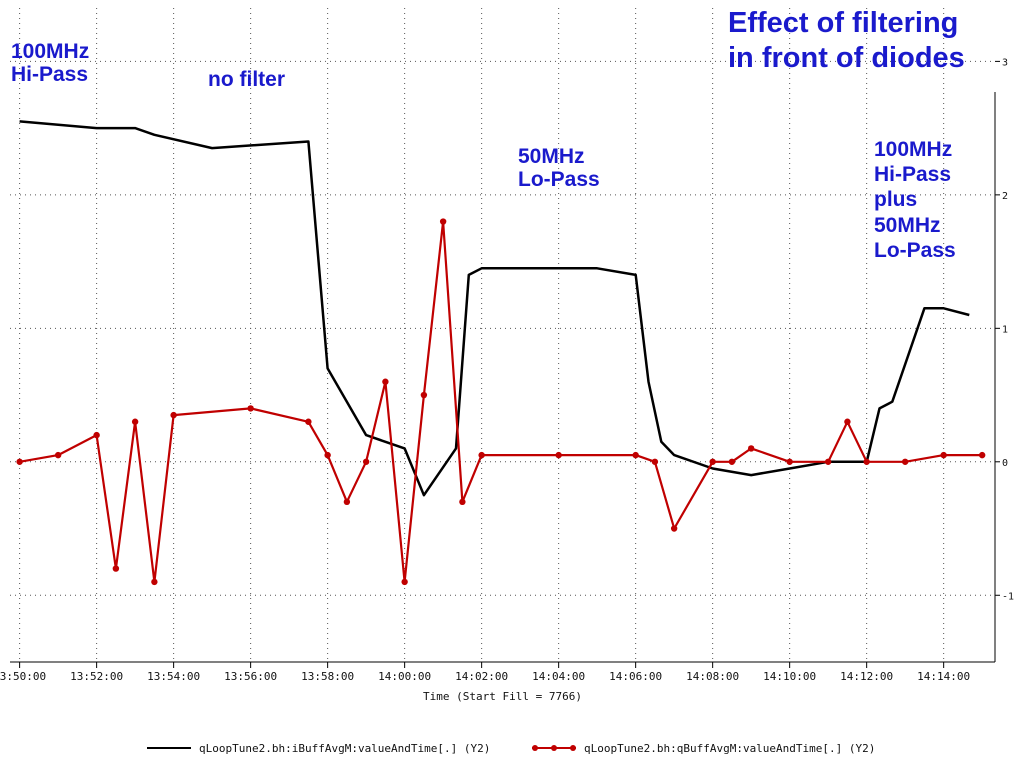 The width and height of the screenshot is (1024, 768). Describe the element at coordinates (96, 676) in the screenshot. I see `x-tick-label: 13:52:00` at that location.